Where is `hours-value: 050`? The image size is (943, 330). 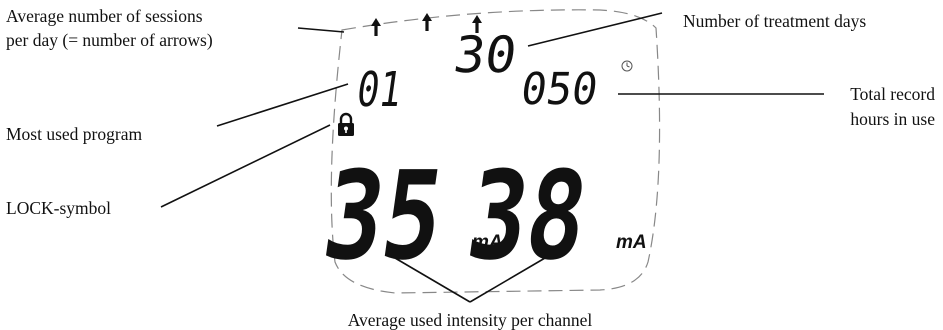 hours-value: 050 is located at coordinates (559, 89).